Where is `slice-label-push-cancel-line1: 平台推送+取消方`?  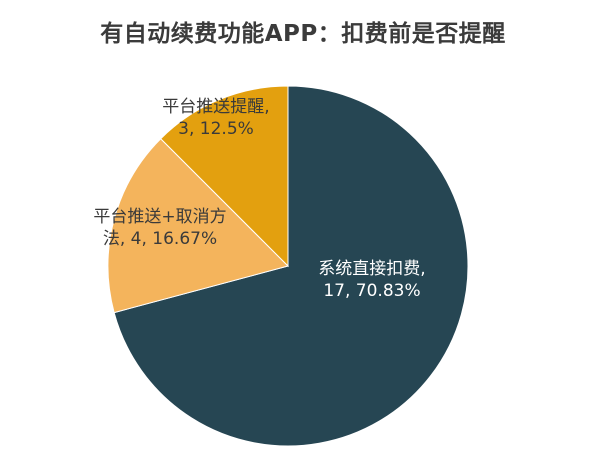
slice-label-push-cancel-line1: 平台推送+取消方 is located at coordinates (160, 217).